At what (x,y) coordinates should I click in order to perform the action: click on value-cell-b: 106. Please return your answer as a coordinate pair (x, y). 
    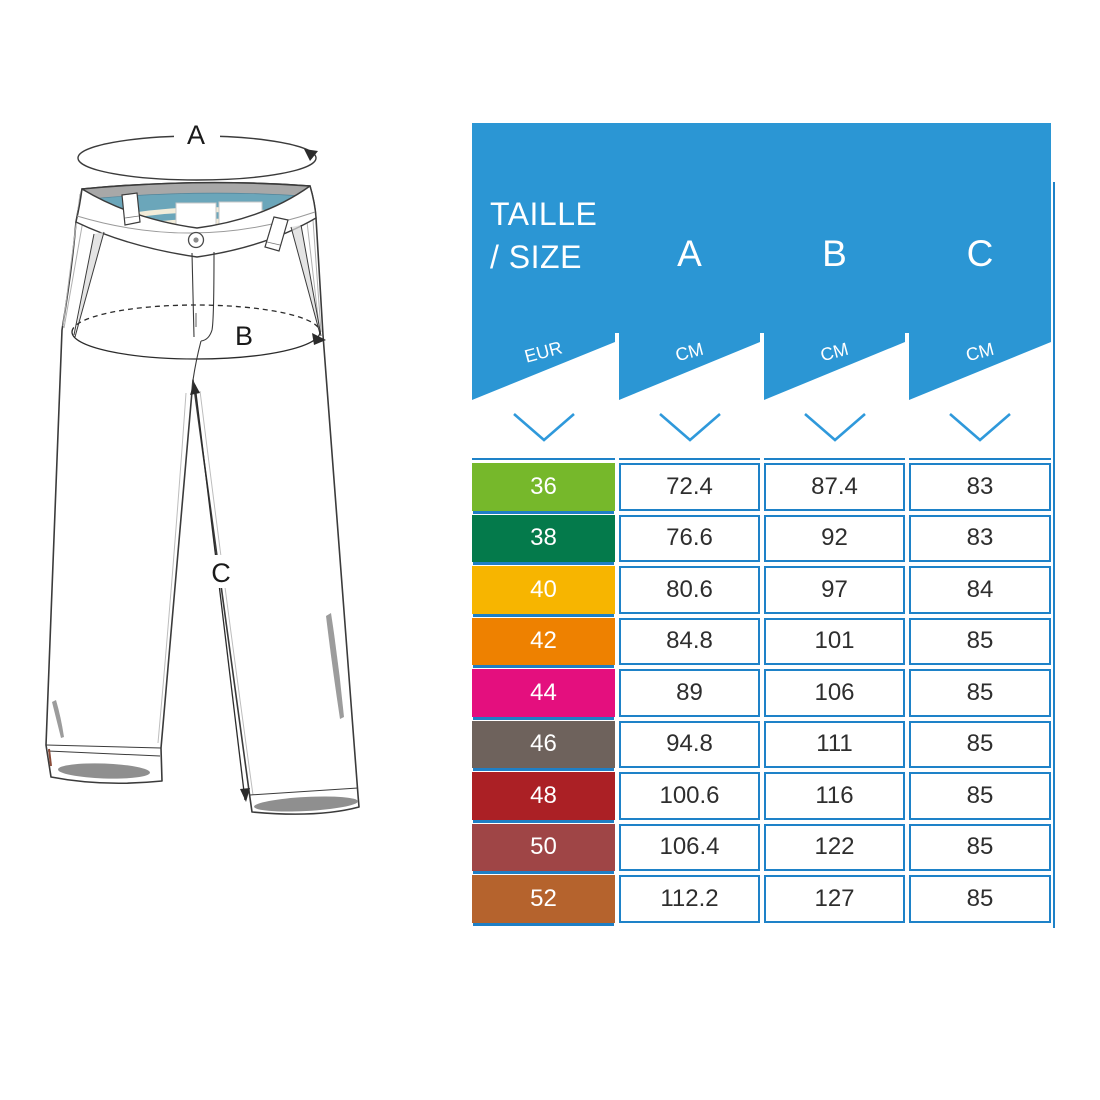
    Looking at the image, I should click on (834, 693).